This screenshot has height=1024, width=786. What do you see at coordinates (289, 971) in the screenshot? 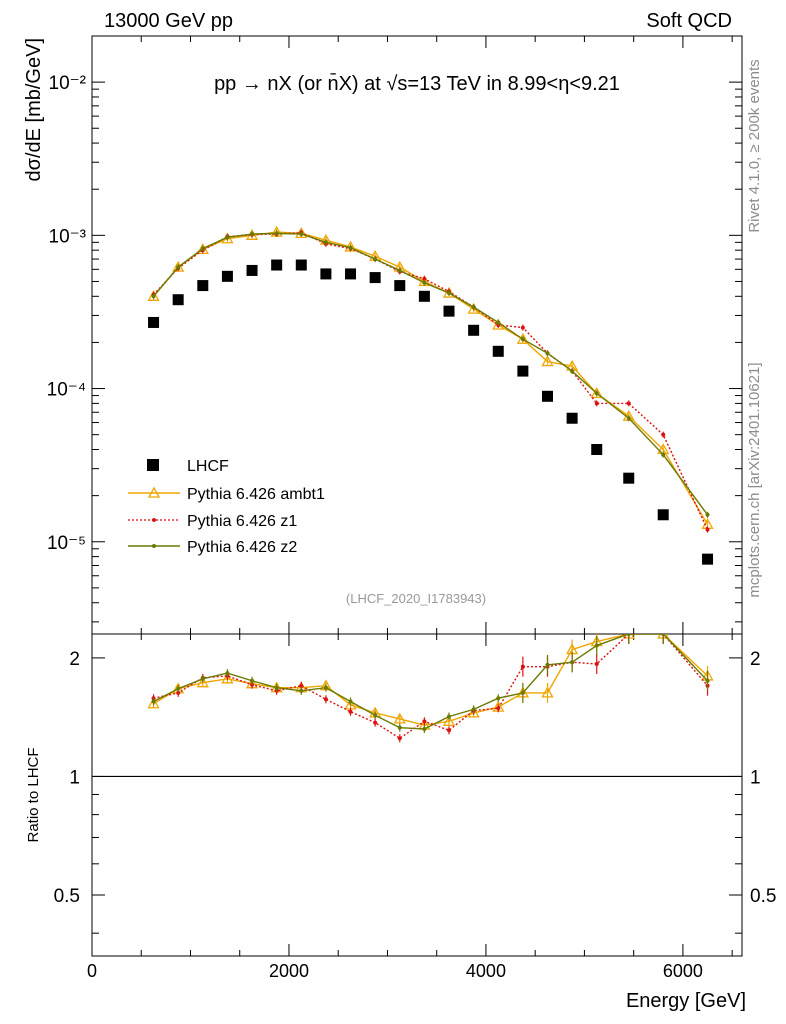
I see `x-tick-label: 2000` at bounding box center [289, 971].